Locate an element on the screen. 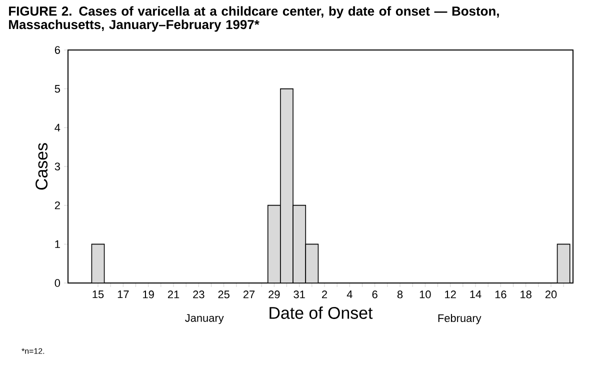 The height and width of the screenshot is (368, 609). text: January is located at coordinates (204, 319).